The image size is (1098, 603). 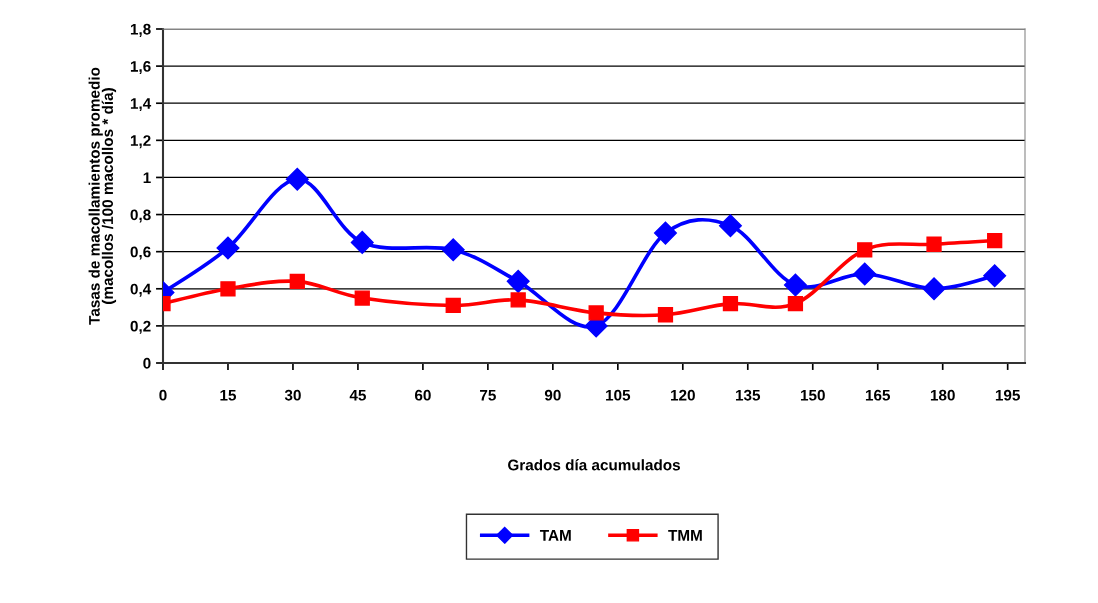 What do you see at coordinates (140, 30) in the screenshot?
I see `y-tick-label: 1,8` at bounding box center [140, 30].